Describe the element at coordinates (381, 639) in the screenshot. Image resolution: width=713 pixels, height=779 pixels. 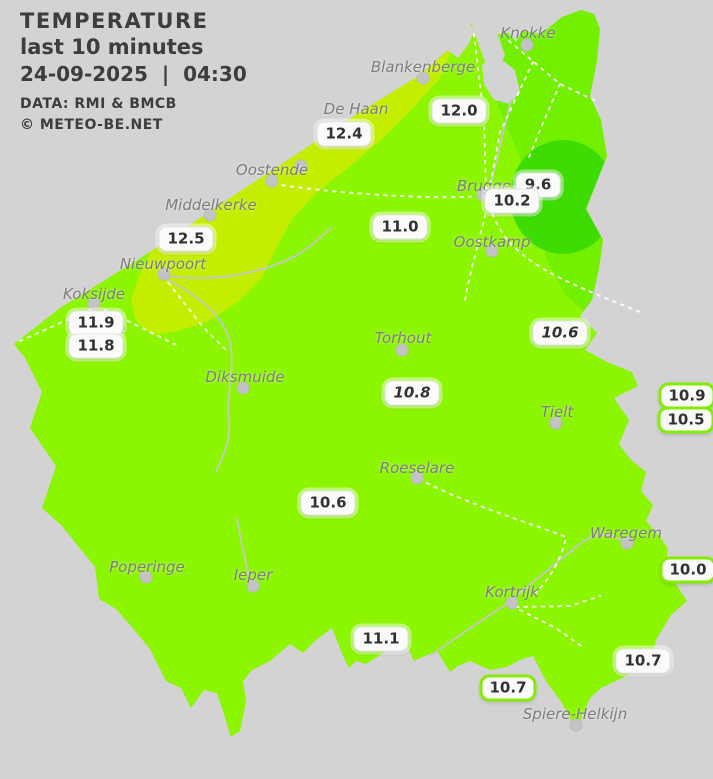
I see `temperature-badge: 11.1` at that location.